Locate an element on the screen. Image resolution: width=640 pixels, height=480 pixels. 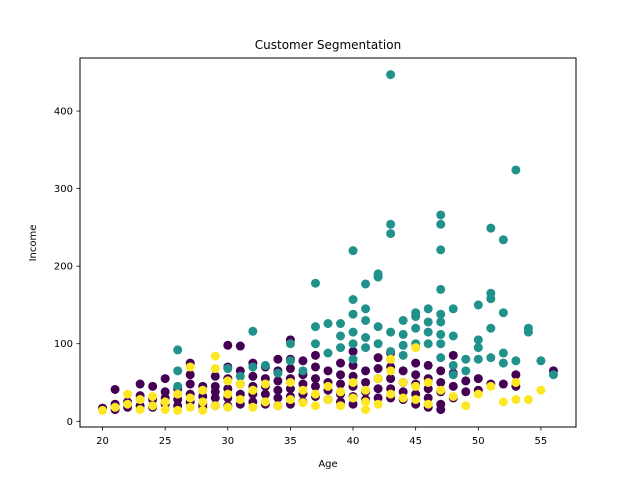
x-tick-label: 40 is located at coordinates (353, 441).